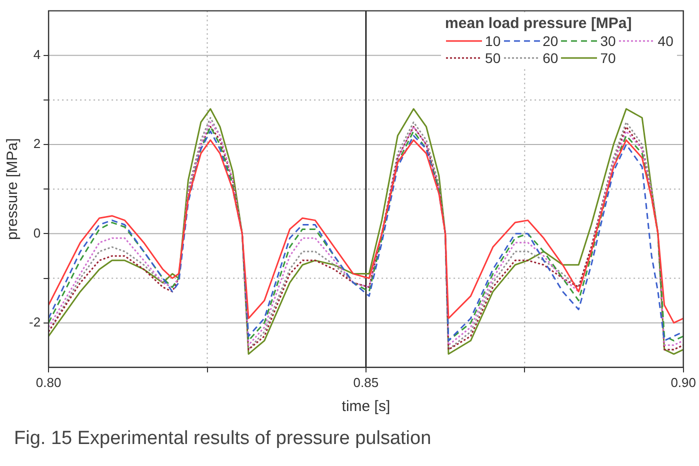  What do you see at coordinates (37, 54) in the screenshot?
I see `y-tick-label: 4` at bounding box center [37, 54].